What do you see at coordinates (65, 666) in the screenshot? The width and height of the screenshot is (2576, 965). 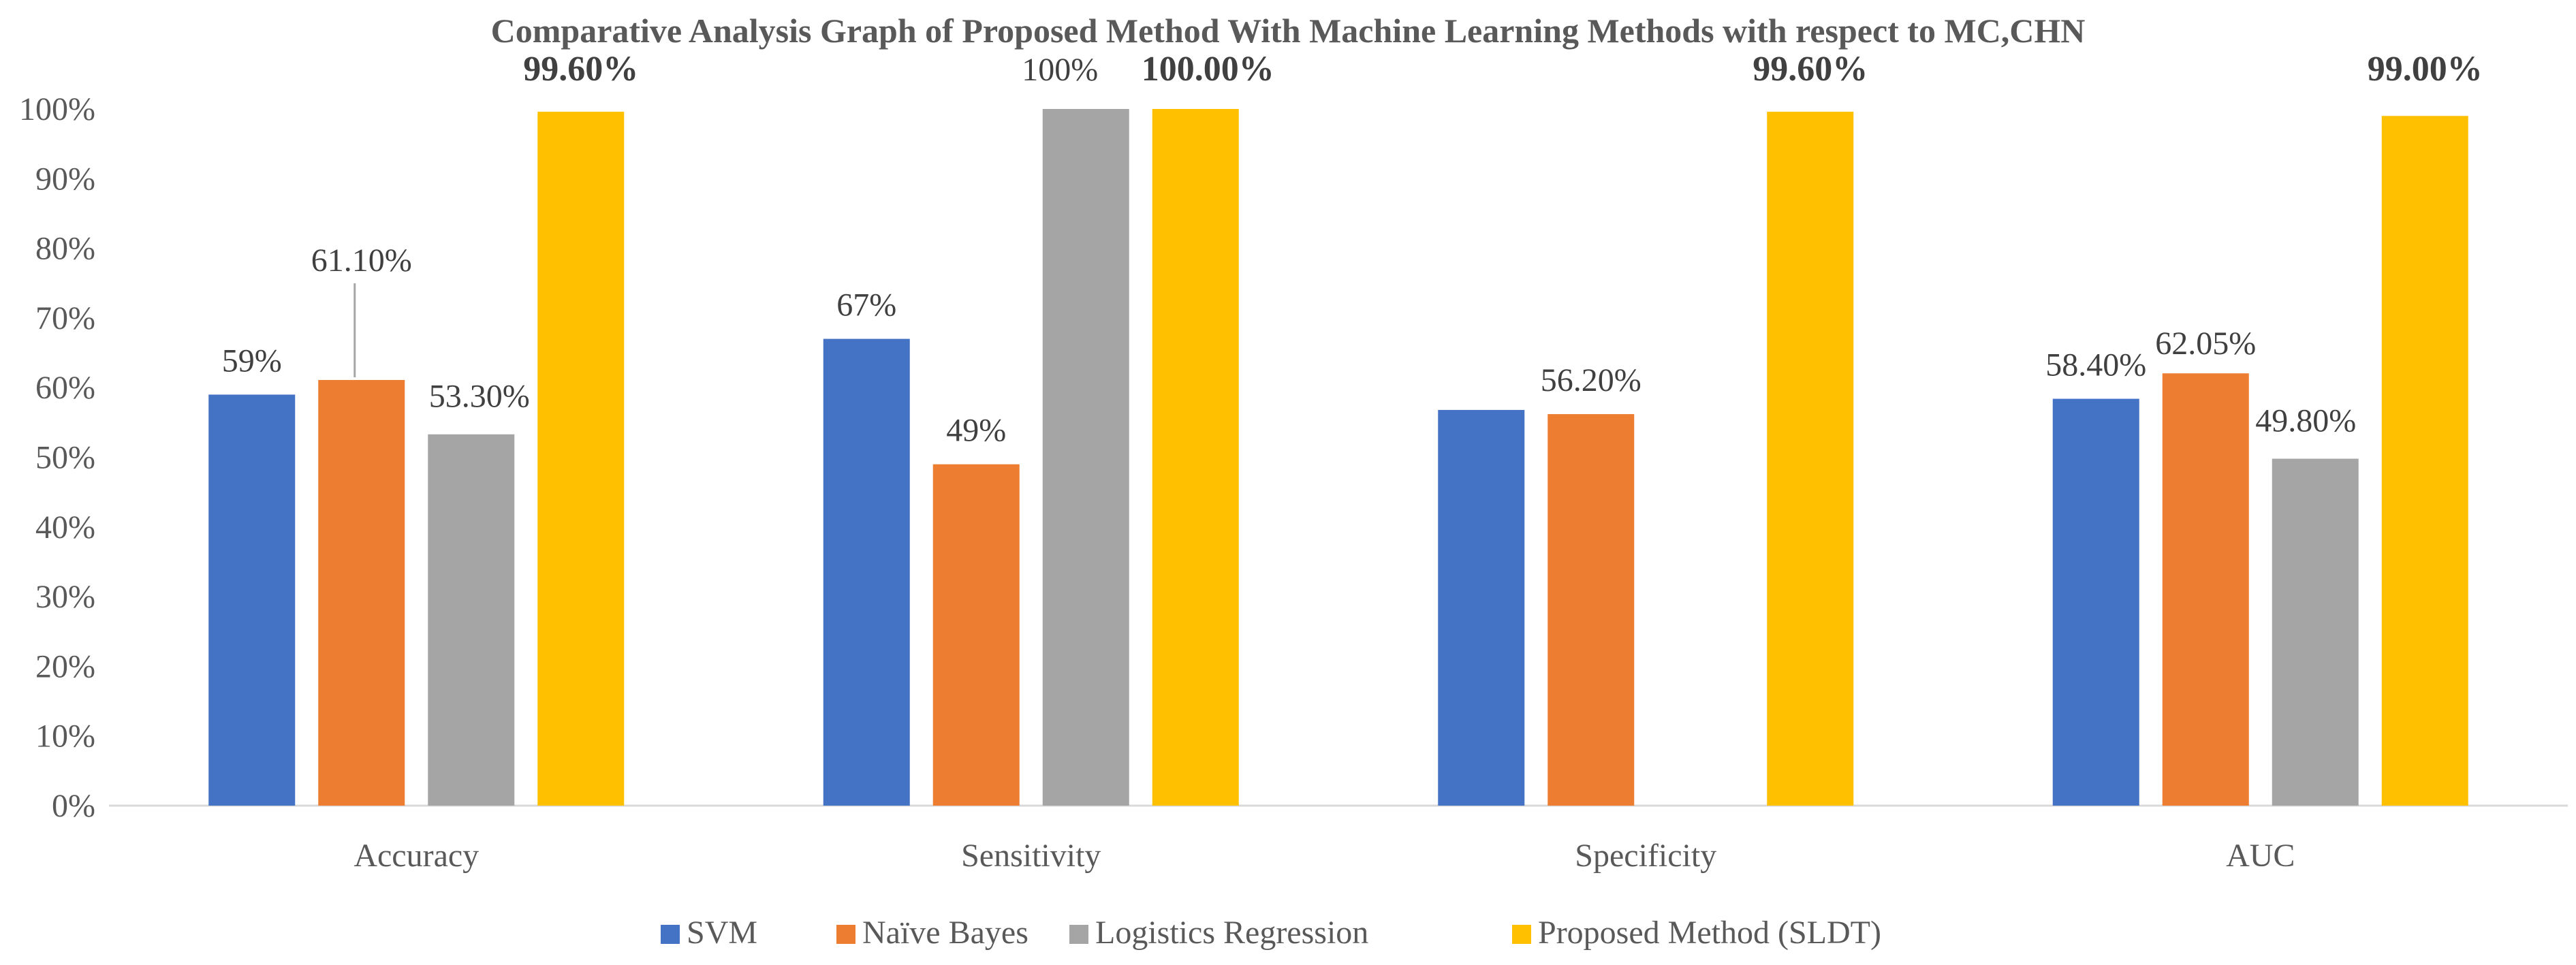 I see `y-tick-label: 20%` at bounding box center [65, 666].